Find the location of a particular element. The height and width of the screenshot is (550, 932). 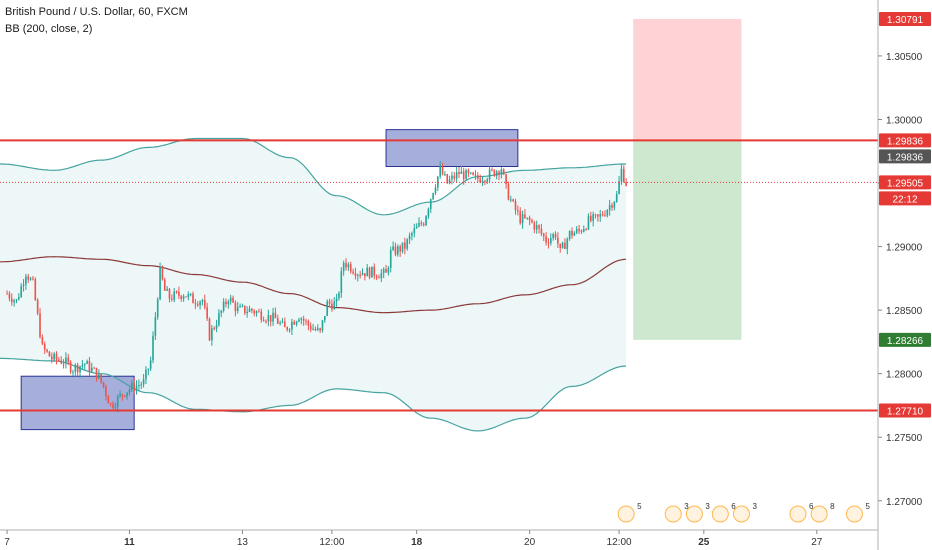

y-tick-label: 1.27500 is located at coordinates (904, 438).